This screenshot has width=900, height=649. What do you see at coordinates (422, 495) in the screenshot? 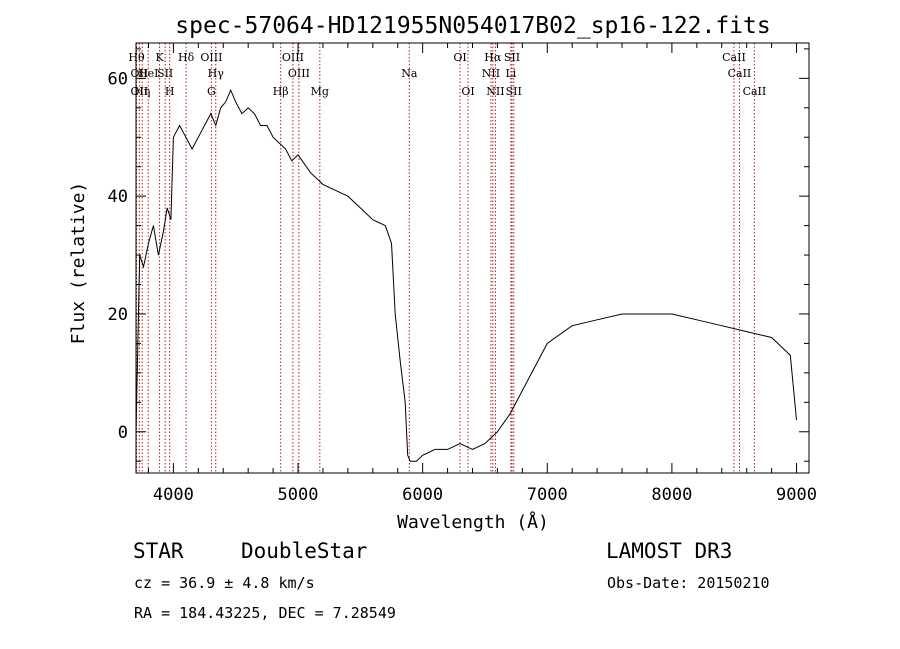
I see `x-tick-label-6000: 6000` at bounding box center [422, 495].